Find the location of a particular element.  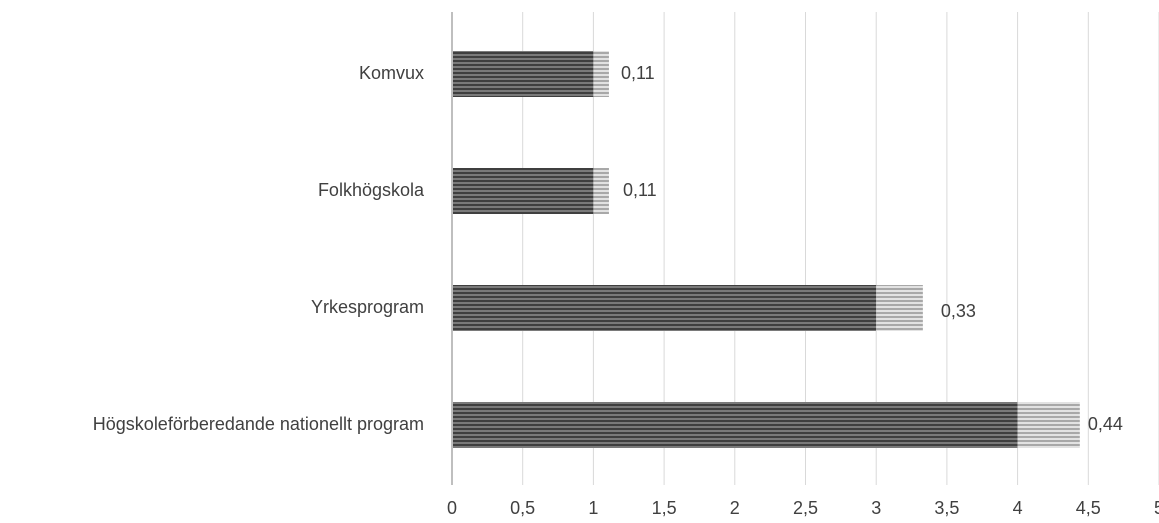

data-label: 0,44 is located at coordinates (1105, 424).